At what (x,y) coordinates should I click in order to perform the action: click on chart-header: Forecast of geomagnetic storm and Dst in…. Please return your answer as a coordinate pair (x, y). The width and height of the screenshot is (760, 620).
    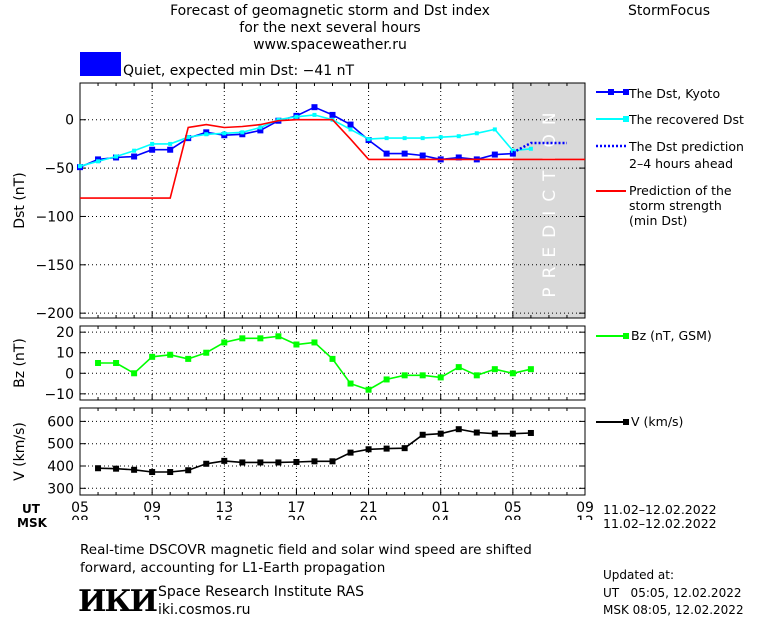
    Looking at the image, I should click on (330, 28).